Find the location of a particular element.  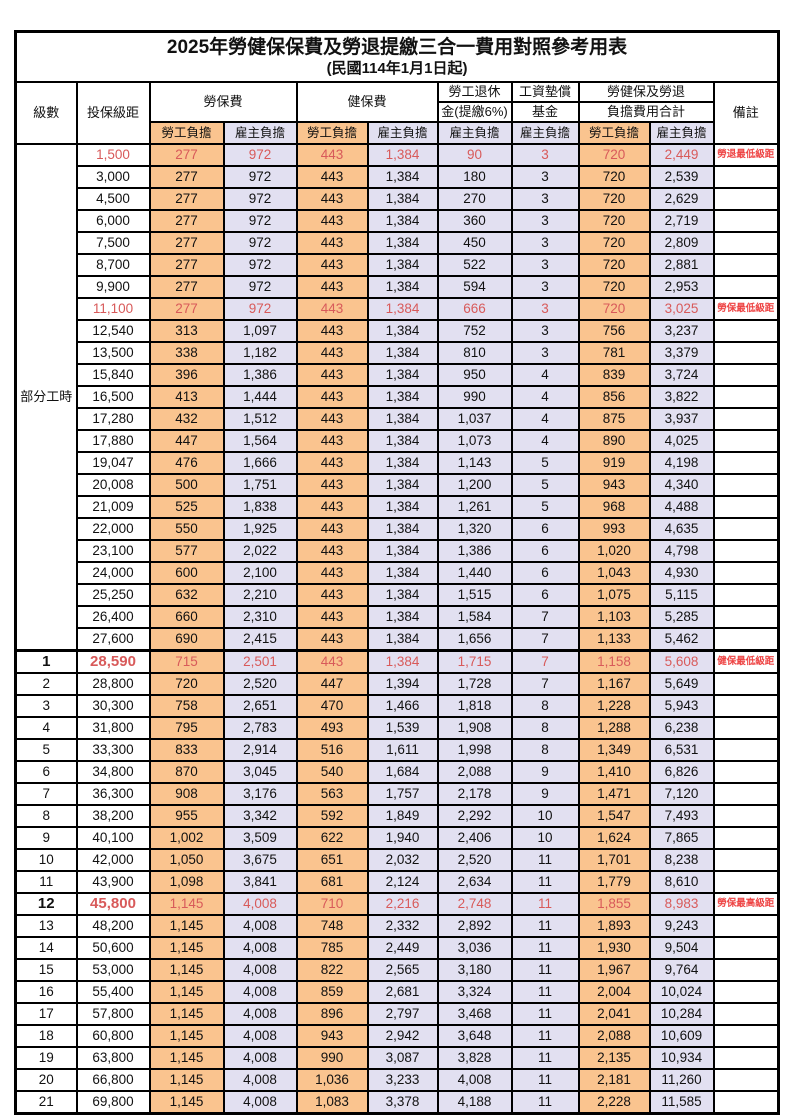

value-cell: 781 is located at coordinates (614, 353).